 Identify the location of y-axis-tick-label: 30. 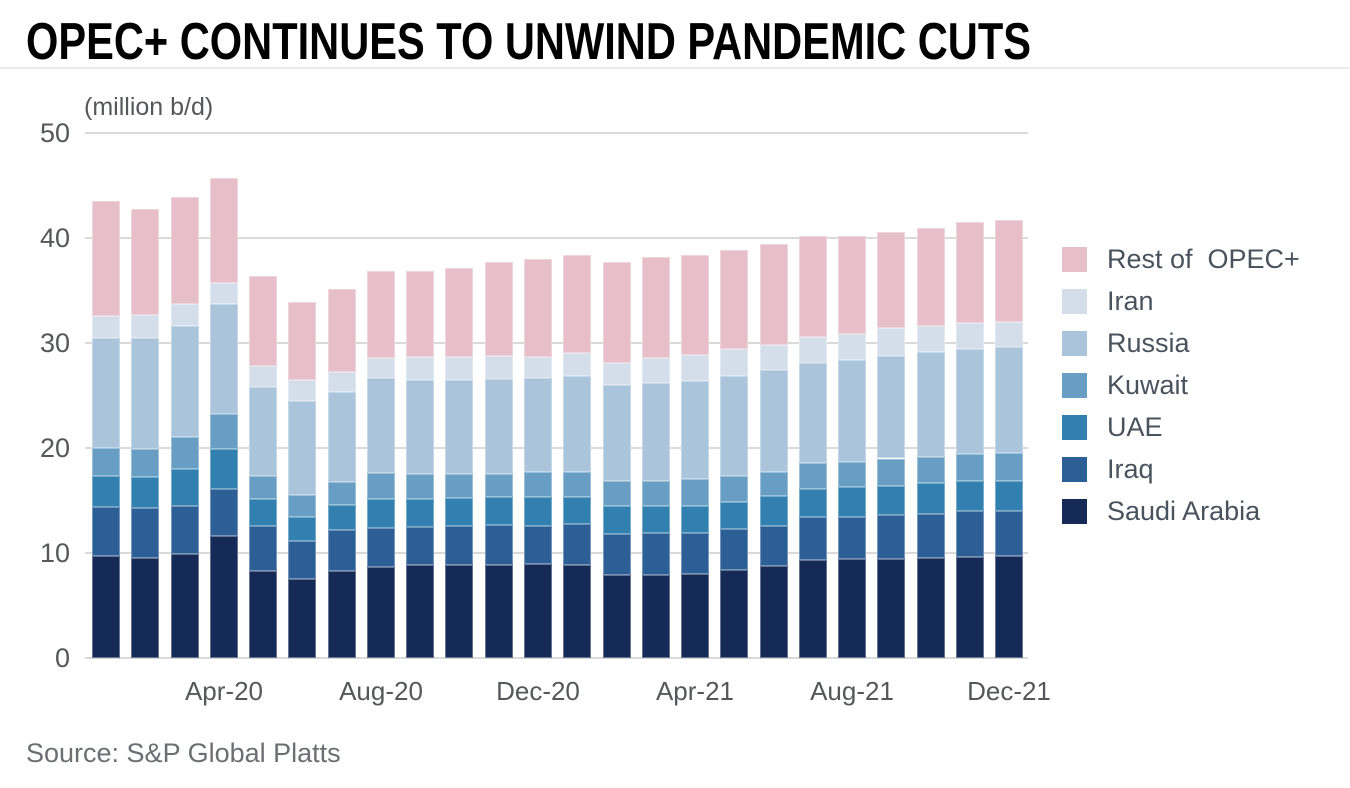
(54, 343).